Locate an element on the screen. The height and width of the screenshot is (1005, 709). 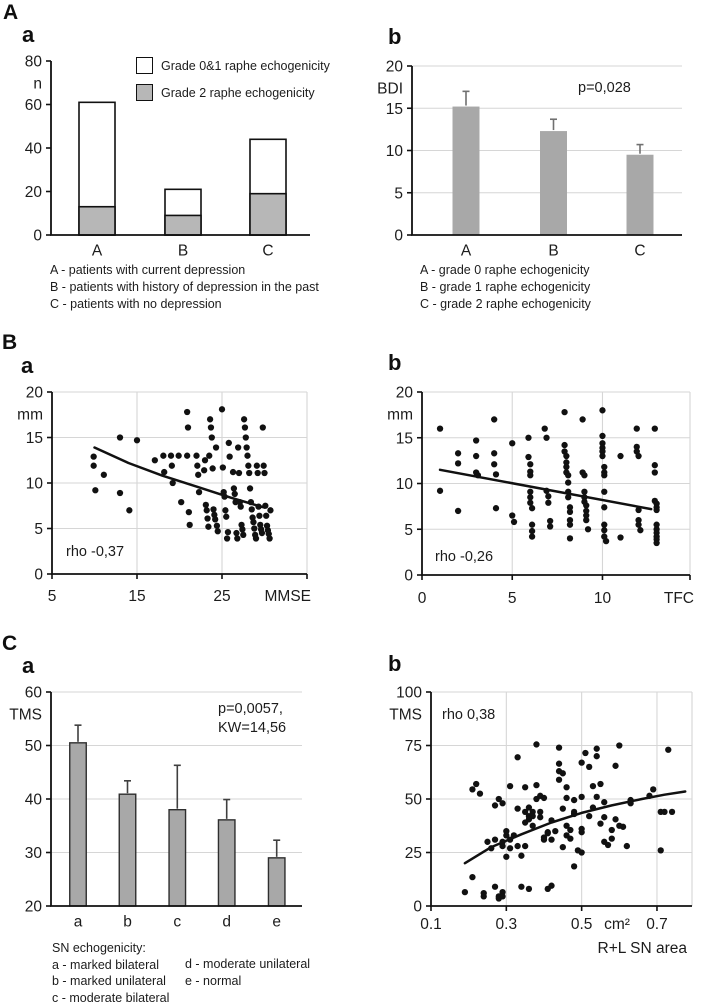
svg-text: 0.7 is located at coordinates (657, 924).